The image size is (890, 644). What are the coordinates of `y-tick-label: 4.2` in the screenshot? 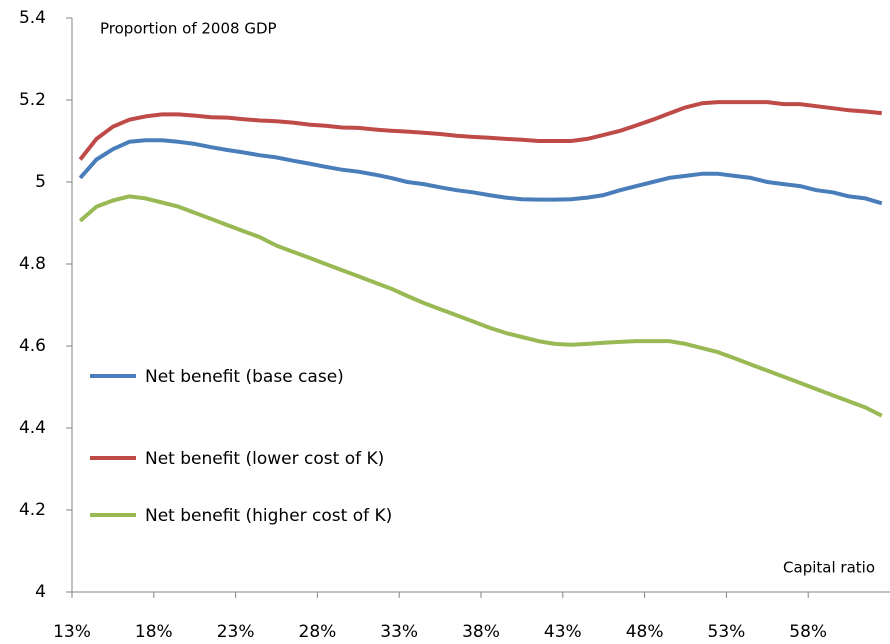 It's located at (32, 510).